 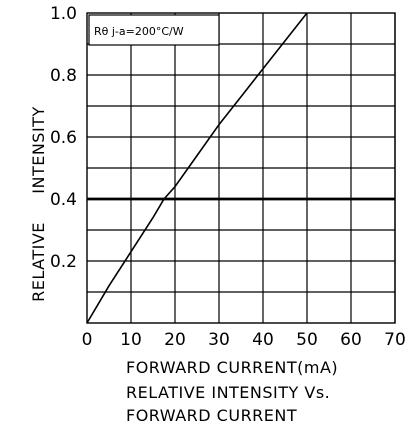 I want to click on annotation-text: Rθ j-a=200°C/W, so click(x=139, y=31).